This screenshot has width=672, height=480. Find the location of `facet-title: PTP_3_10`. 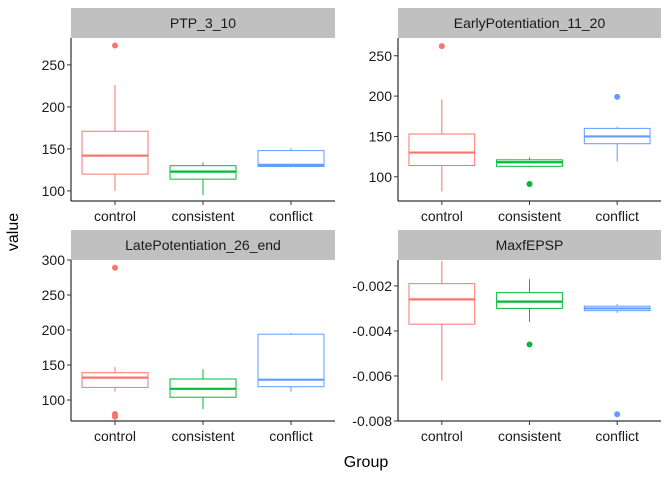

facet-title: PTP_3_10 is located at coordinates (203, 23).